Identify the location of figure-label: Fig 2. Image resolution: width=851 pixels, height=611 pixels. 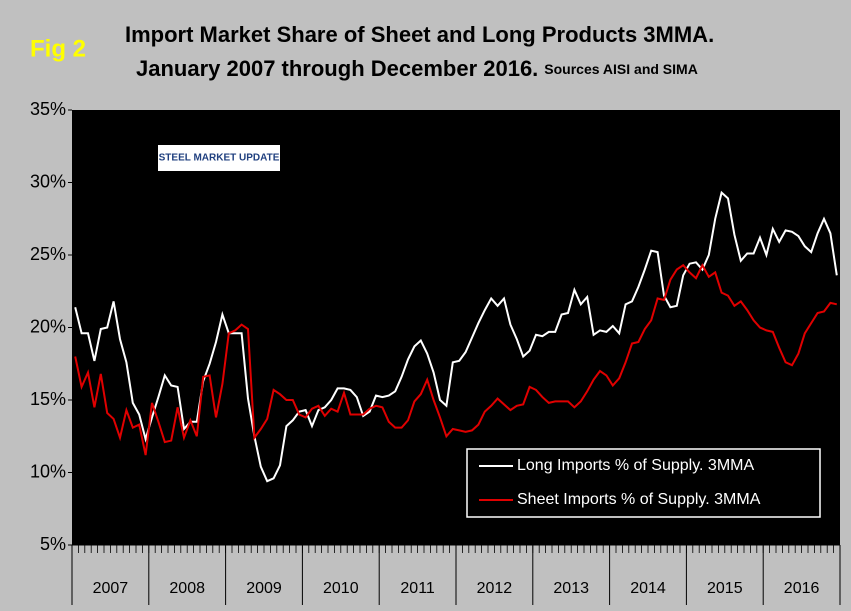
(58, 48).